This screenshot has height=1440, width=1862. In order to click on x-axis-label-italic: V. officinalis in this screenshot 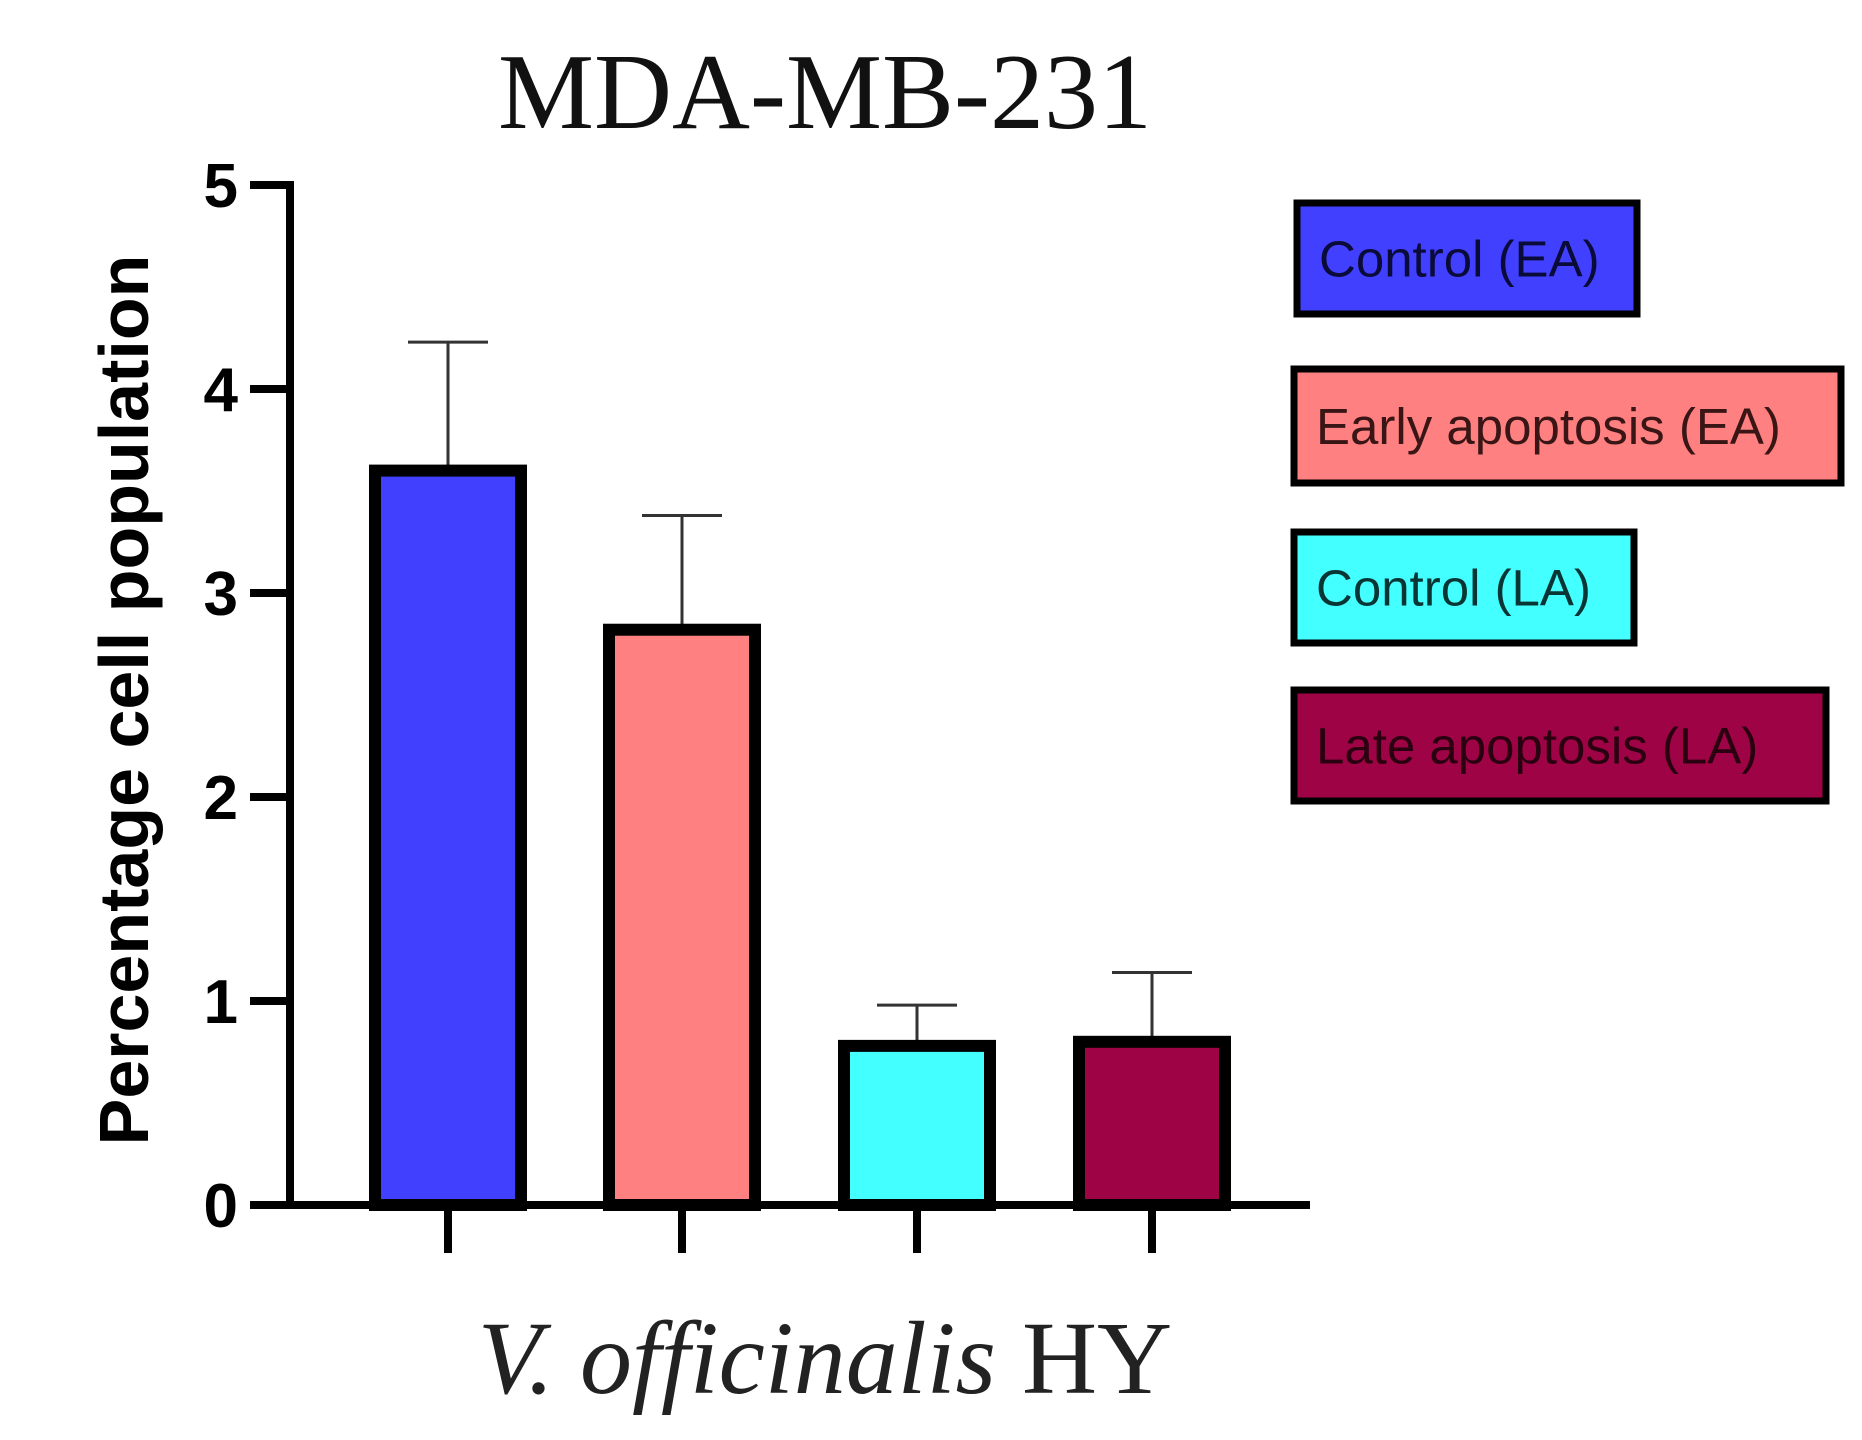, I will do `click(737, 1358)`.